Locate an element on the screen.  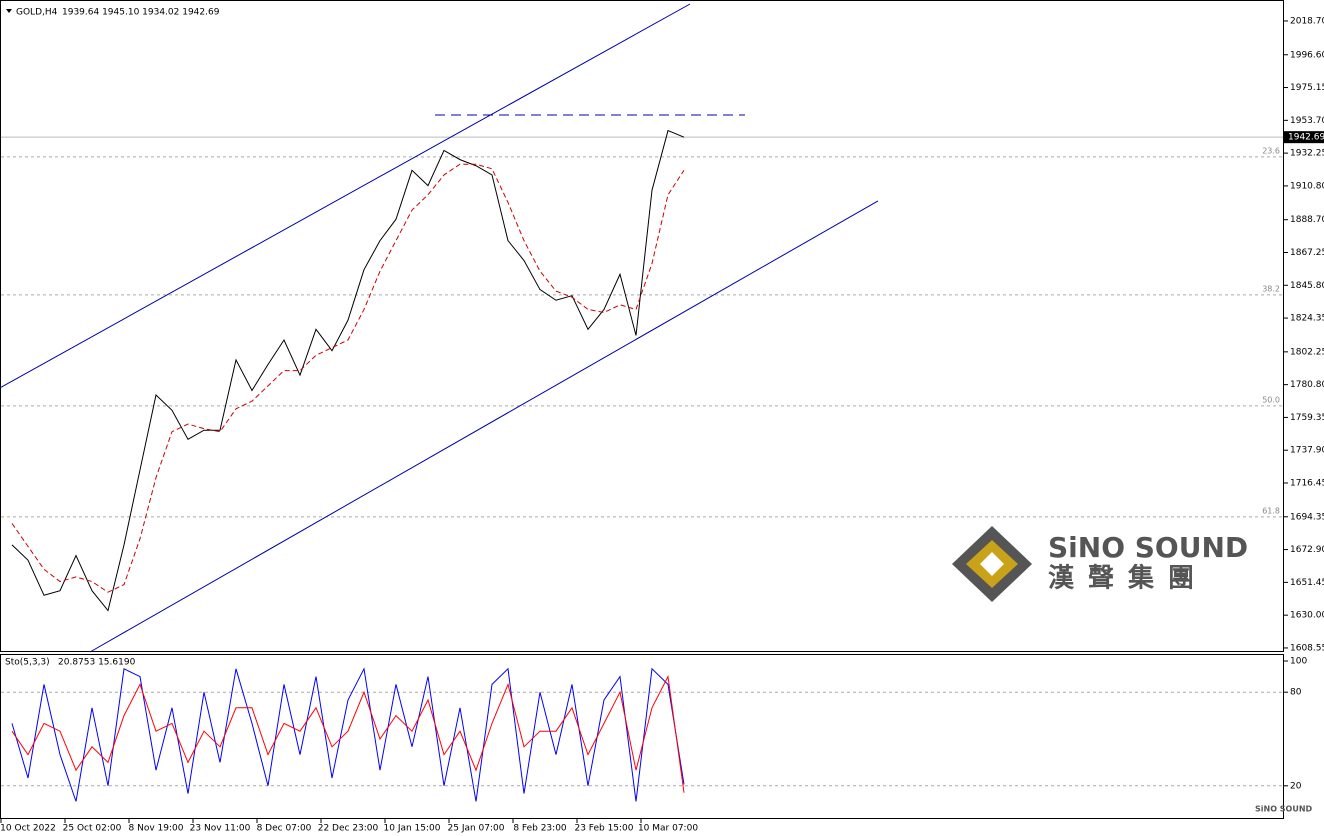
x-tick-label: 25 Oct 02:00 is located at coordinates (92, 829).